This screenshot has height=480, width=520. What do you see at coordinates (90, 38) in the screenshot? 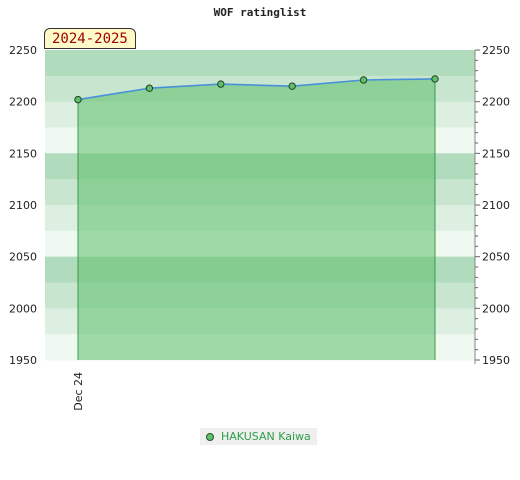
I see `period-badge: 2024-2025` at bounding box center [90, 38].